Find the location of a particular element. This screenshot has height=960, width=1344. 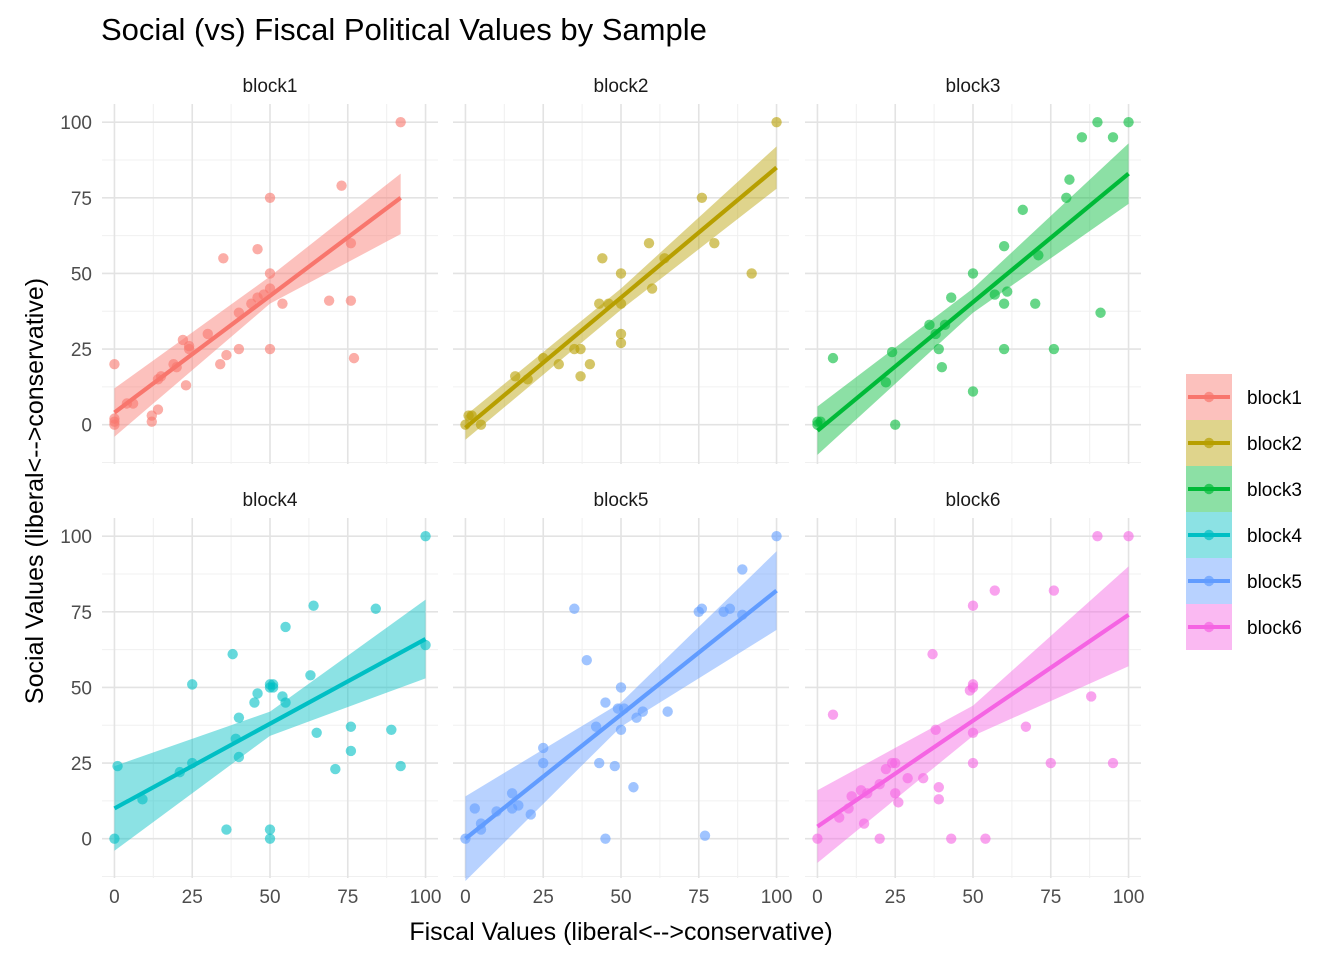

x-tick-label: 100 is located at coordinates (777, 897).